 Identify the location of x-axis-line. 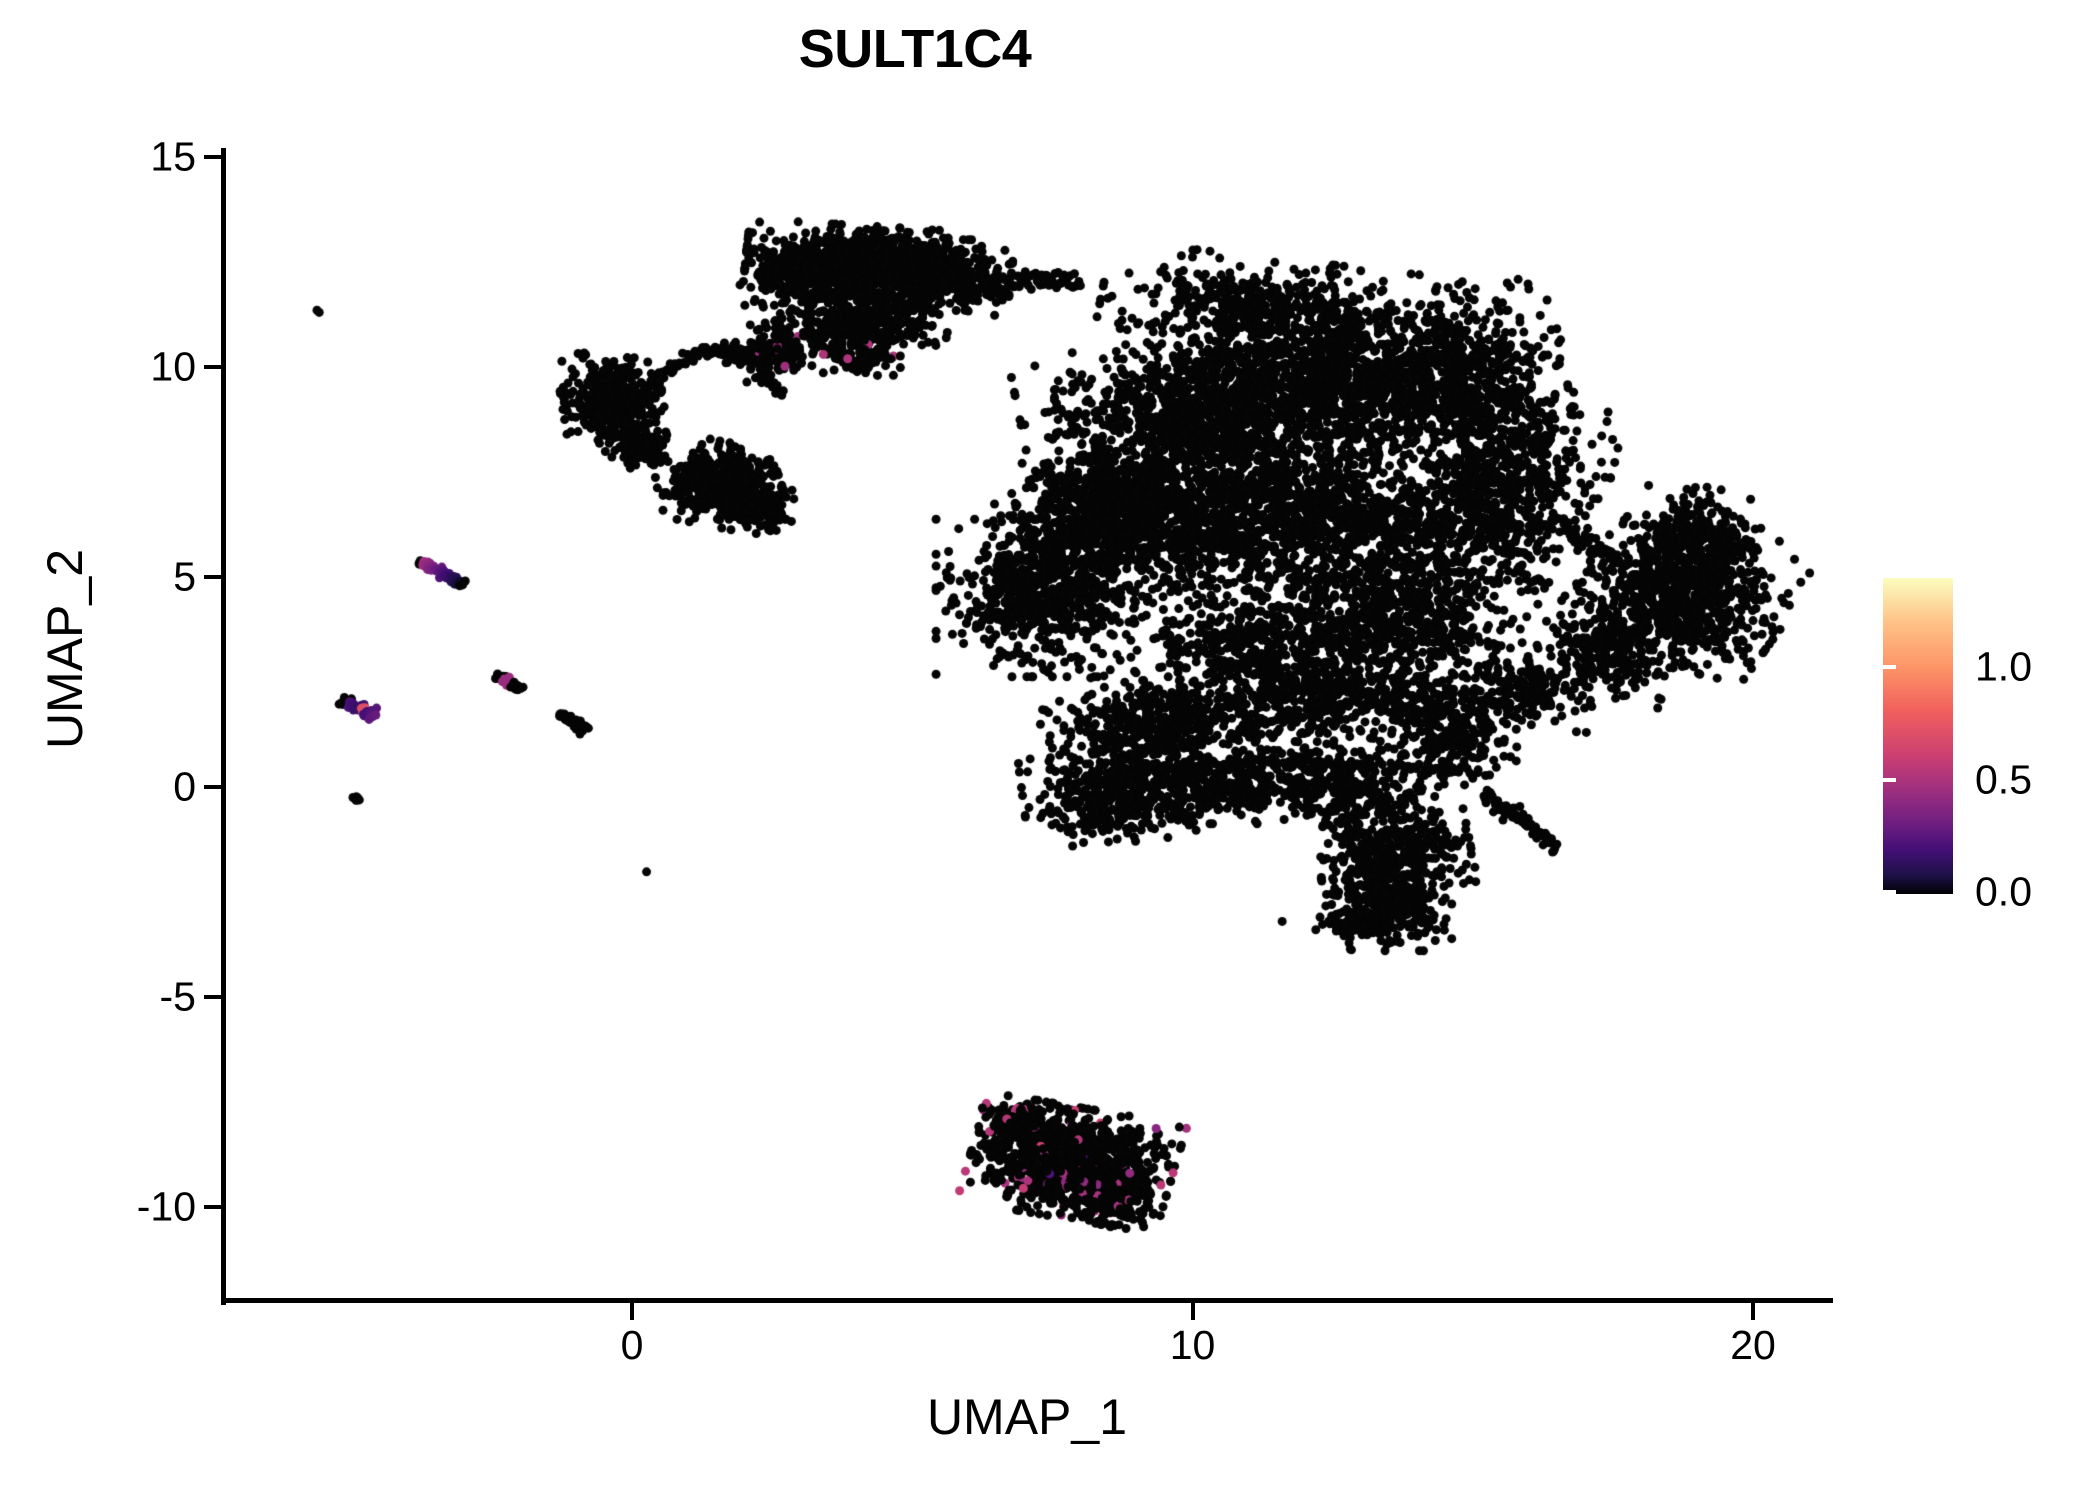
(1027, 1300).